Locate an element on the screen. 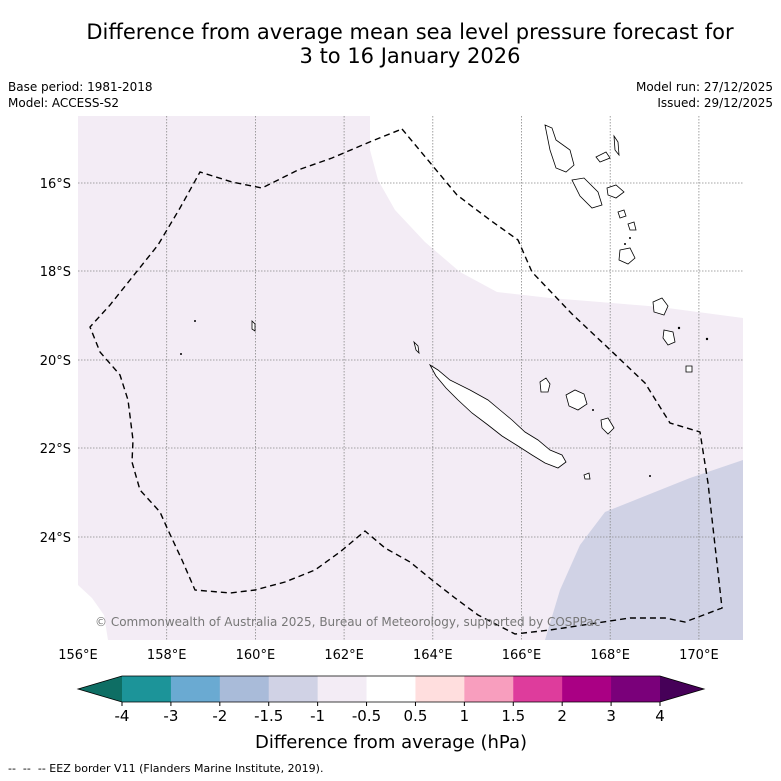 This screenshot has width=781, height=781. island-new-caledonia is located at coordinates (497, 416).